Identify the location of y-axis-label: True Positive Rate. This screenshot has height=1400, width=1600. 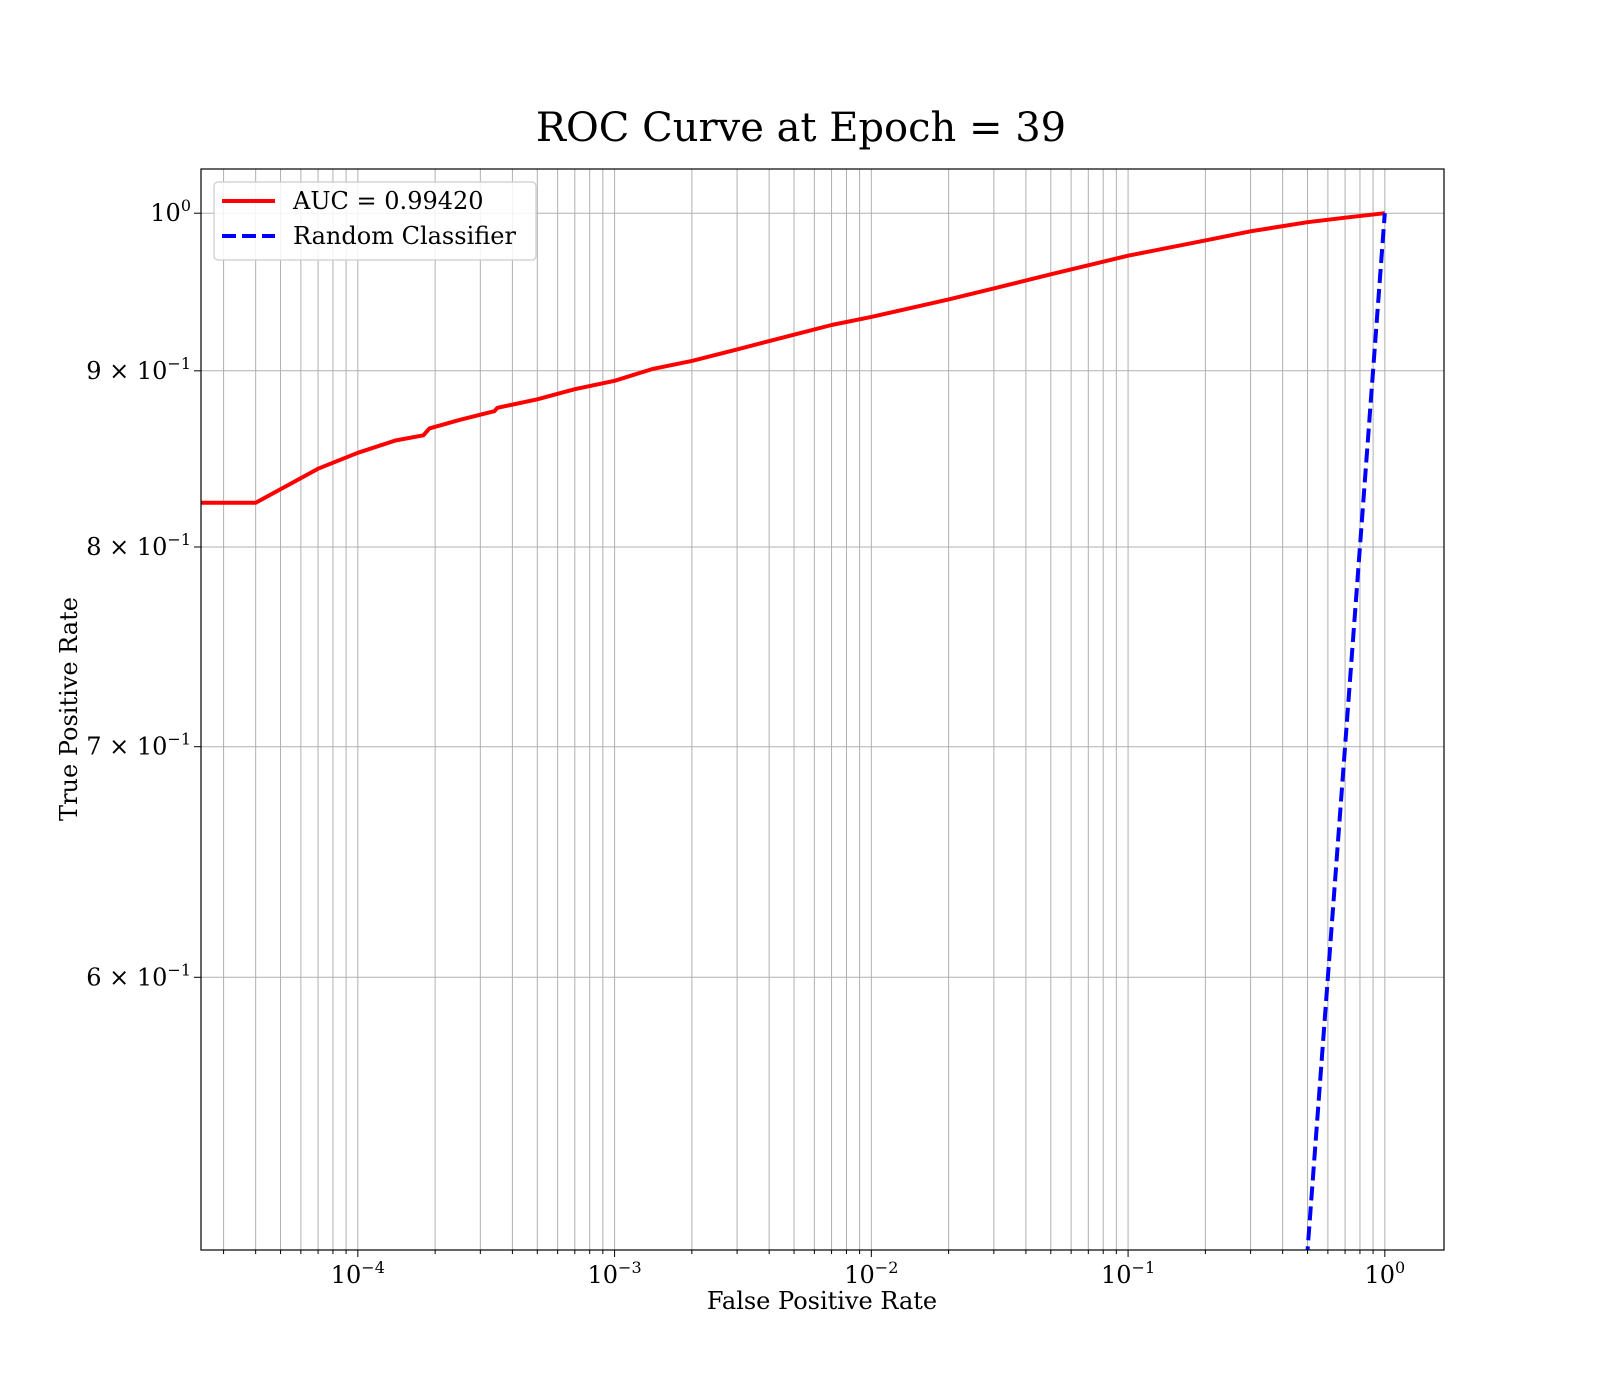
(69, 709).